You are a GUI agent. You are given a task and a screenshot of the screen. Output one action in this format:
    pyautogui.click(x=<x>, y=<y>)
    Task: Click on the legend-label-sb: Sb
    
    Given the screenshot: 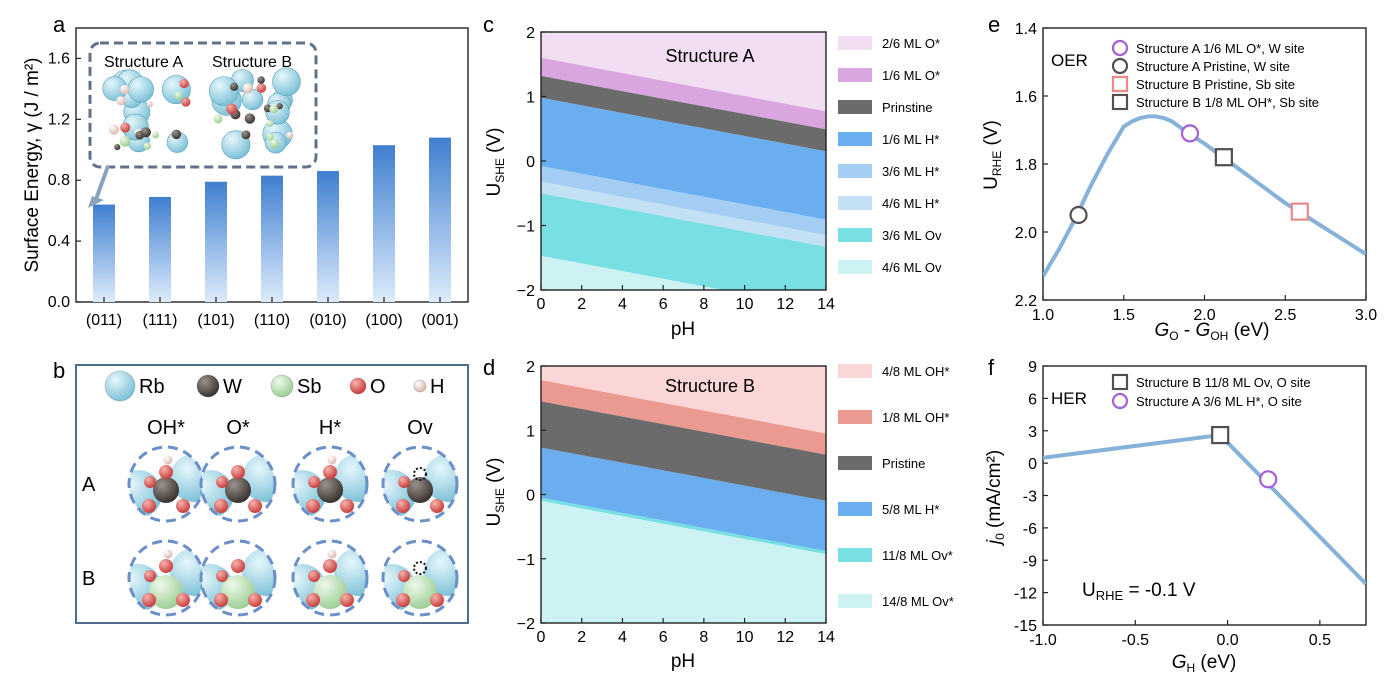 What is the action you would take?
    pyautogui.click(x=309, y=387)
    